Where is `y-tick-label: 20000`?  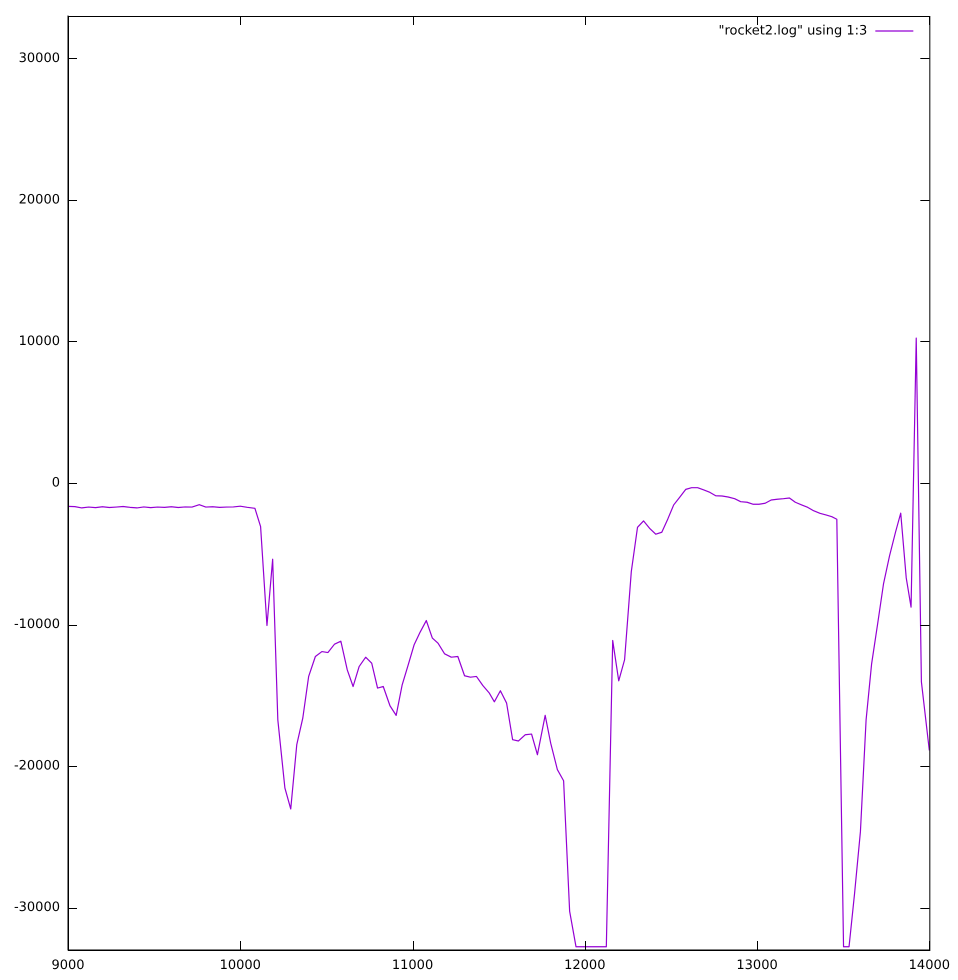
y-tick-label: 20000 is located at coordinates (39, 200).